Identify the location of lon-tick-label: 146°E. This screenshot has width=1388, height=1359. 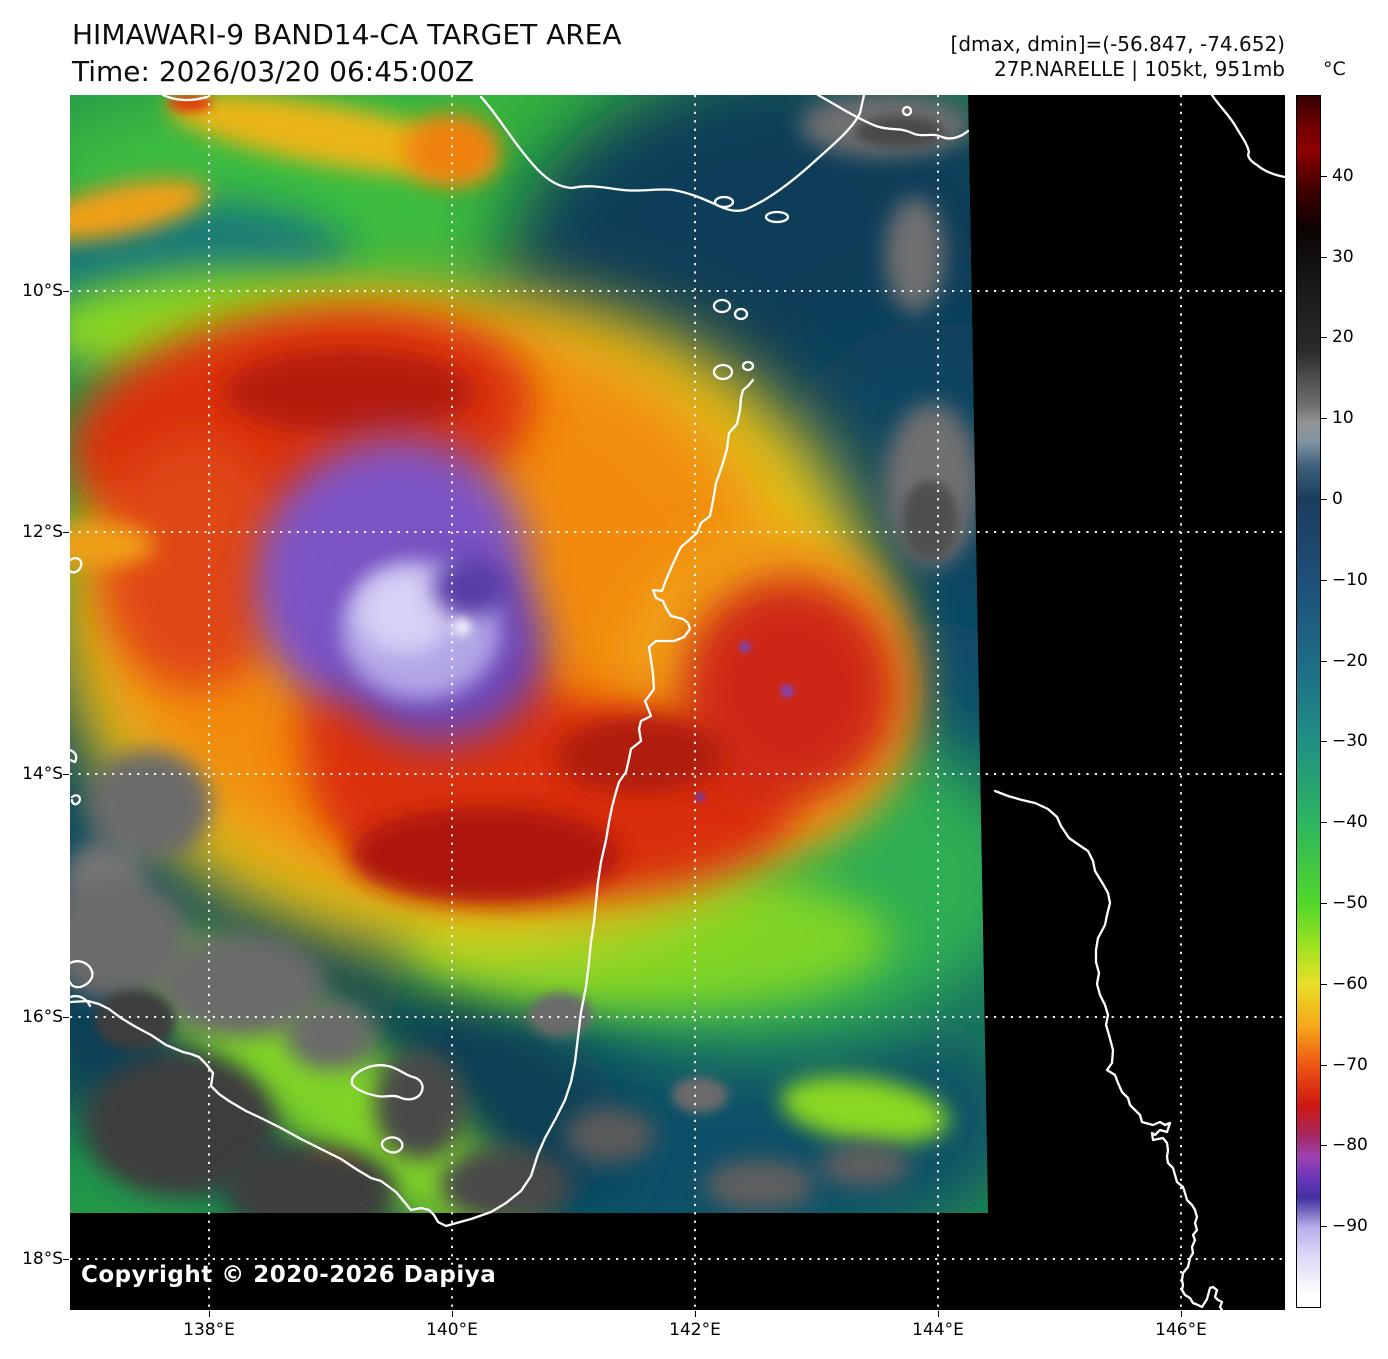
(1181, 1330).